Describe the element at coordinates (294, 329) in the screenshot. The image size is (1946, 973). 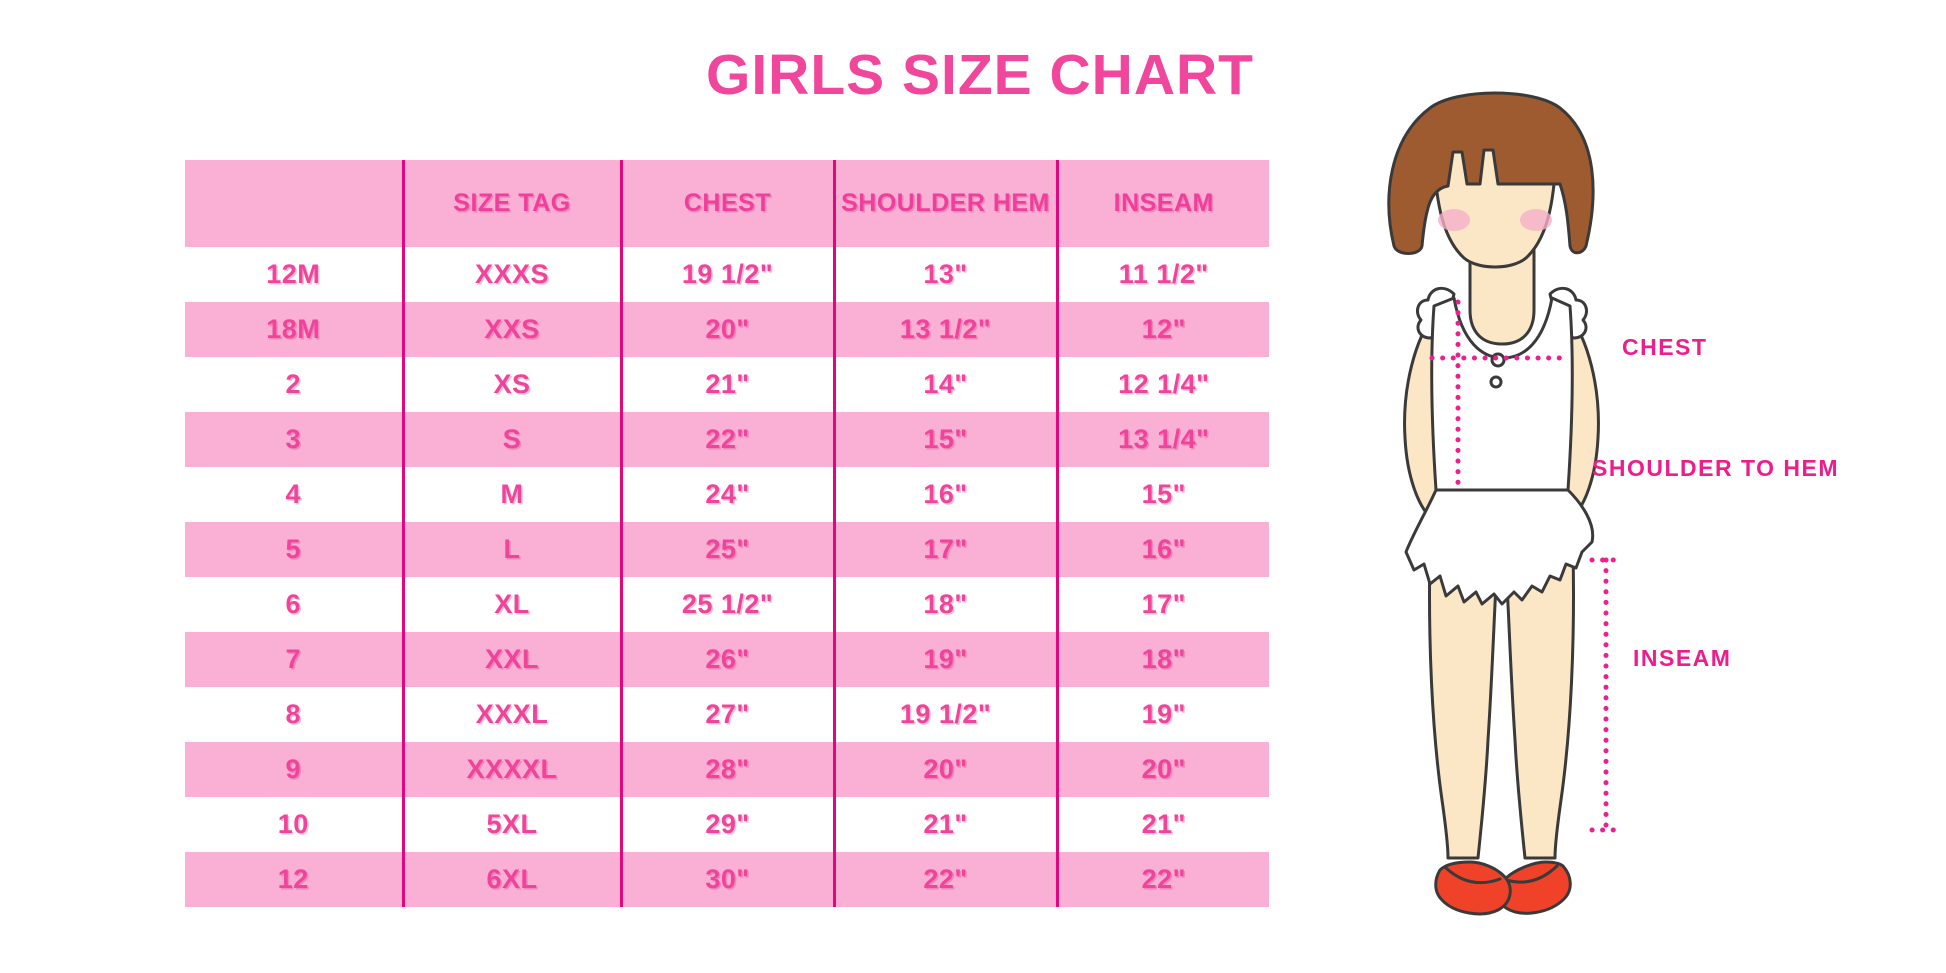
I see `table-cell: 18M` at that location.